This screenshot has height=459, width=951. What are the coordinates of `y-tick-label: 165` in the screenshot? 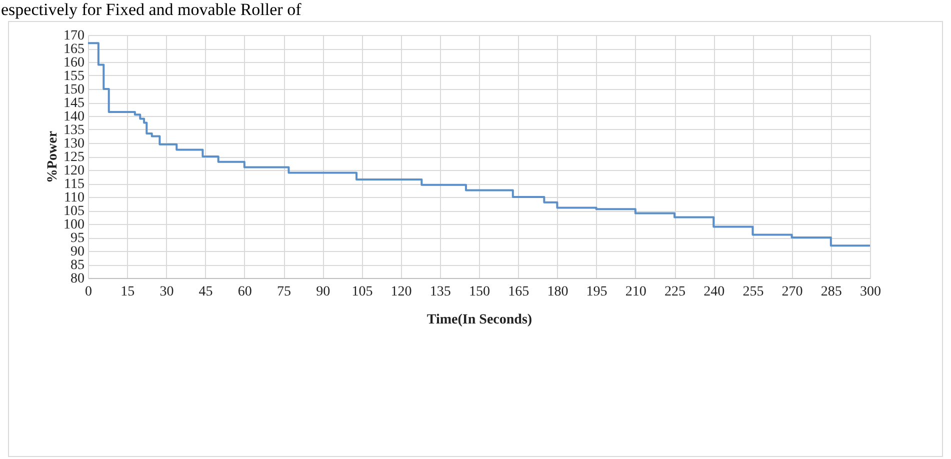 It's located at (74, 49).